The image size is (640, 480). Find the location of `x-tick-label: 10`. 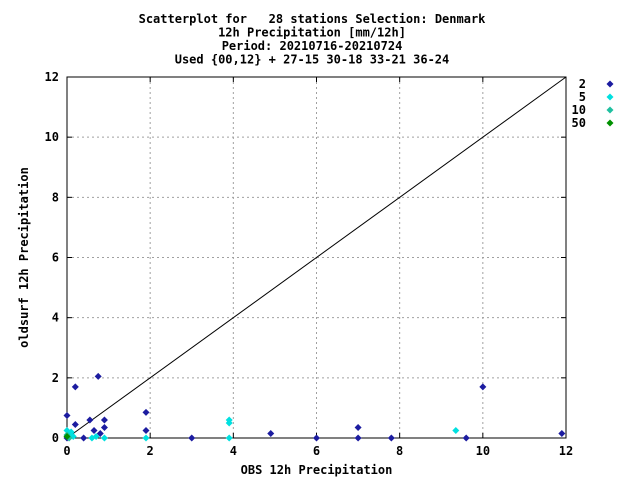

x-tick-label: 10 is located at coordinates (483, 451).